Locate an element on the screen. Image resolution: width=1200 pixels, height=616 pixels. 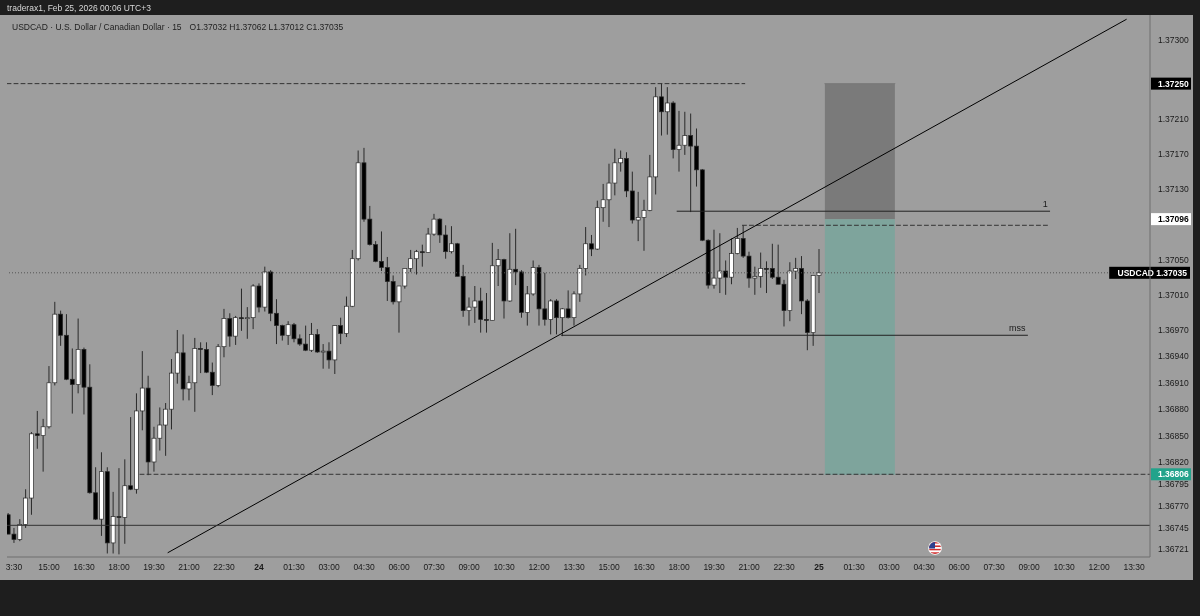
annotation: O1.37032 H1.37062 L1.37012 C1.37035 is located at coordinates (266, 27).